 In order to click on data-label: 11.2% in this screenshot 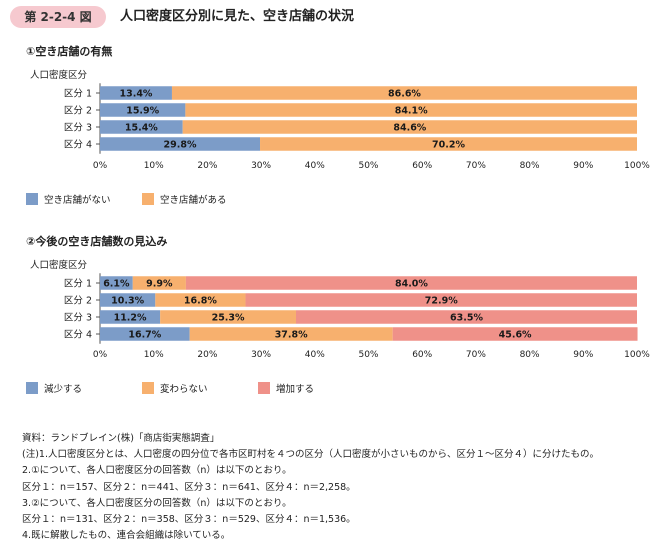, I will do `click(130, 318)`.